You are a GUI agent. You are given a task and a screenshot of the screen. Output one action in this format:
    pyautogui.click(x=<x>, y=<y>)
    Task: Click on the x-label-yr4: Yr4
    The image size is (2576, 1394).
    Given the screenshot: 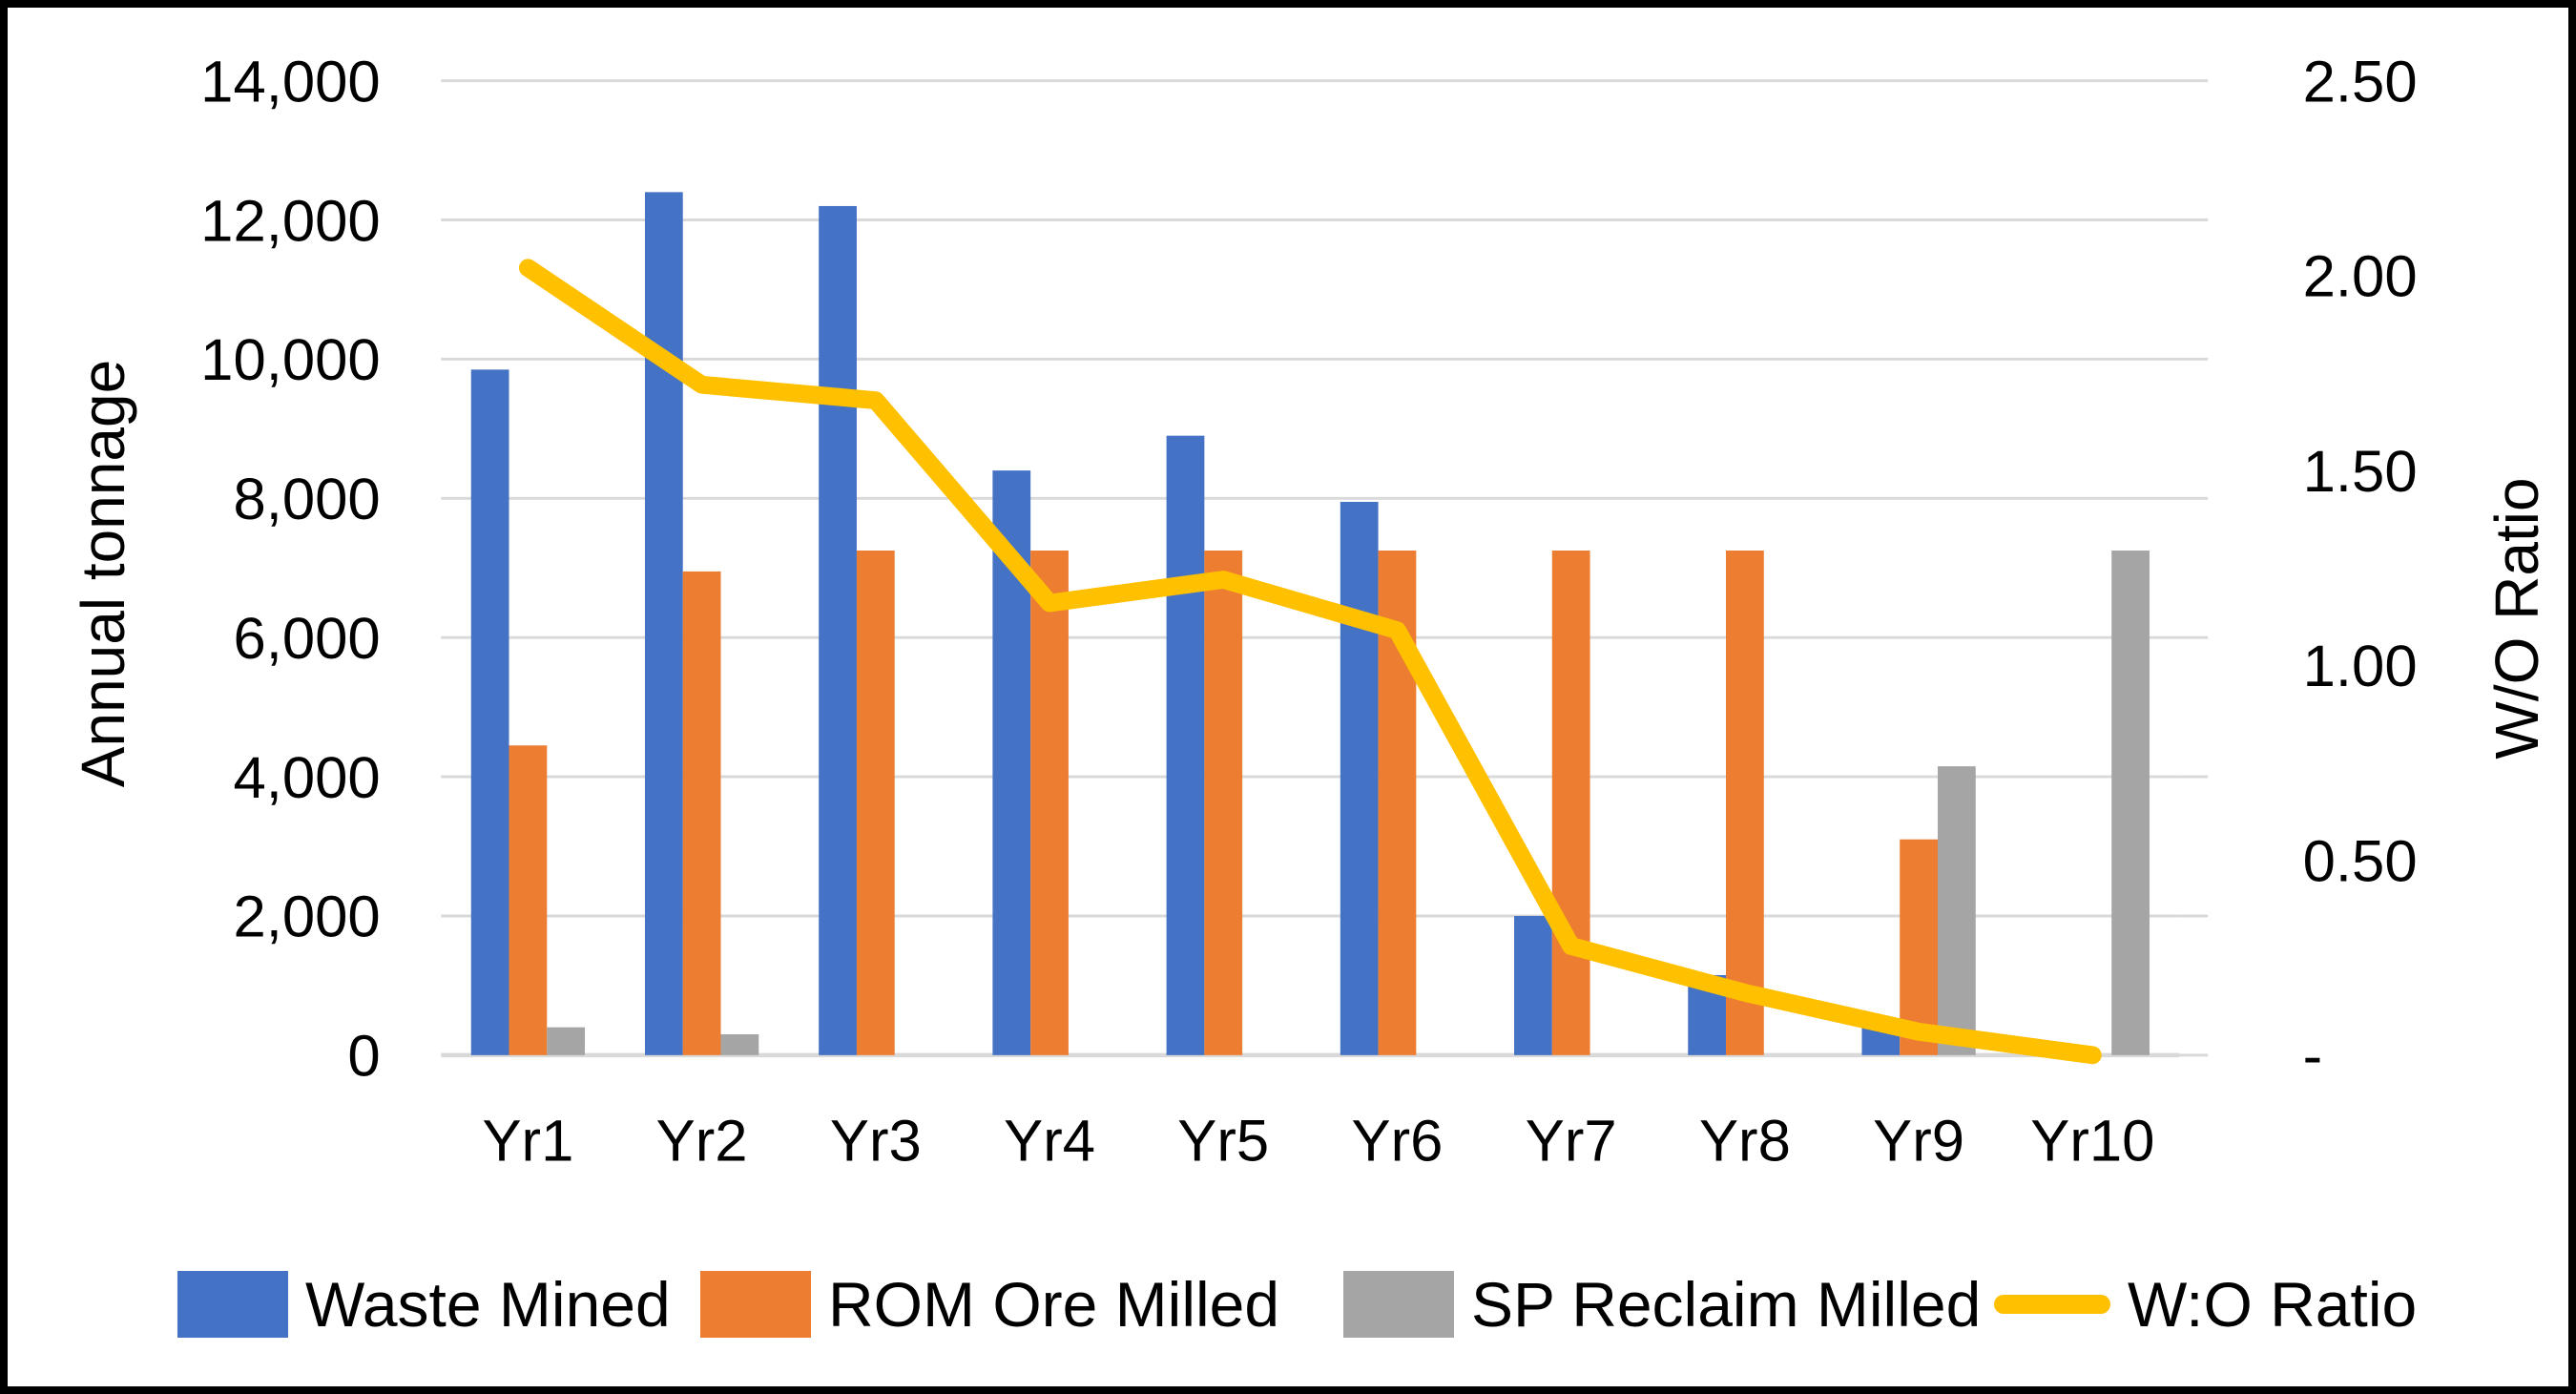 What is the action you would take?
    pyautogui.click(x=1049, y=1142)
    